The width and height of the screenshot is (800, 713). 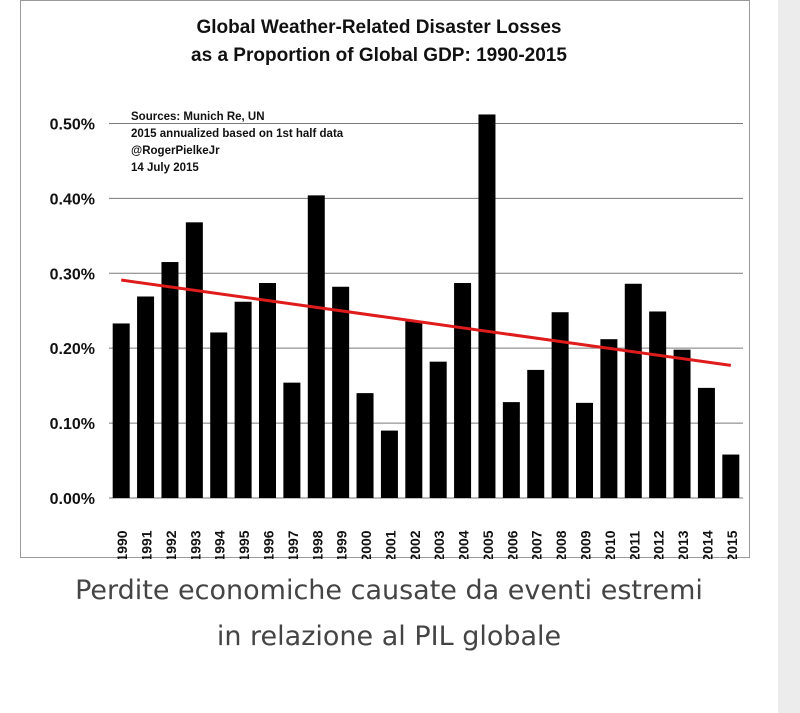 What do you see at coordinates (122, 544) in the screenshot?
I see `x-tick-label: 1990` at bounding box center [122, 544].